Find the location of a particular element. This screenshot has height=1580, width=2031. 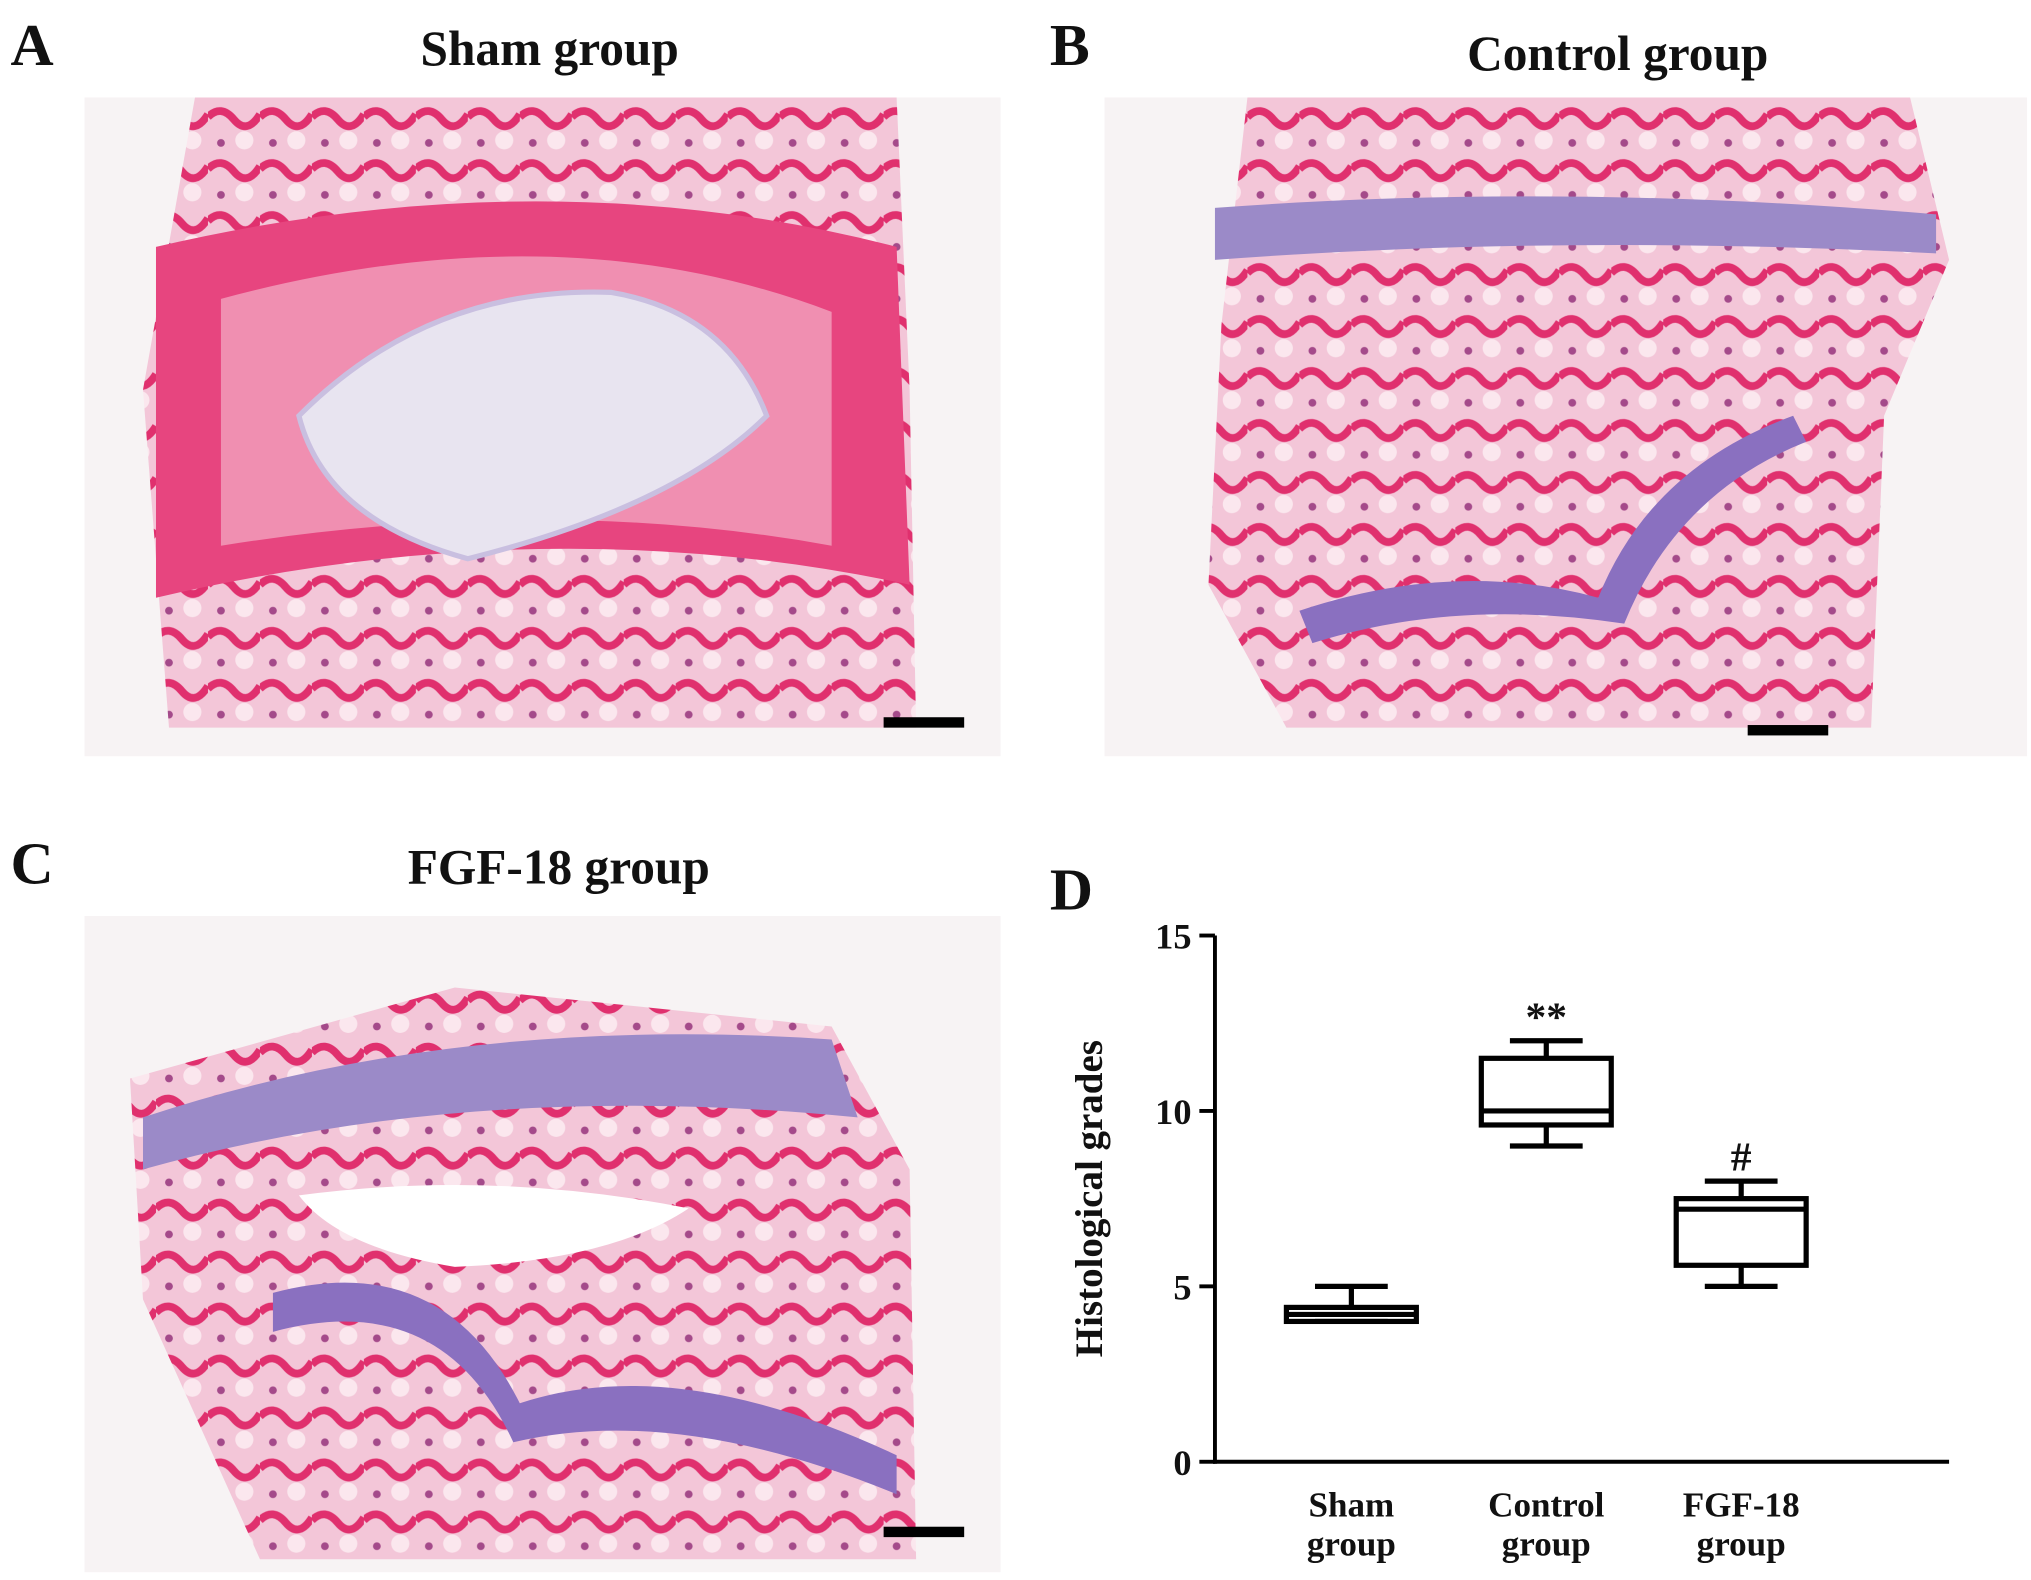

y-tick-label: 5 is located at coordinates (1182, 1287).